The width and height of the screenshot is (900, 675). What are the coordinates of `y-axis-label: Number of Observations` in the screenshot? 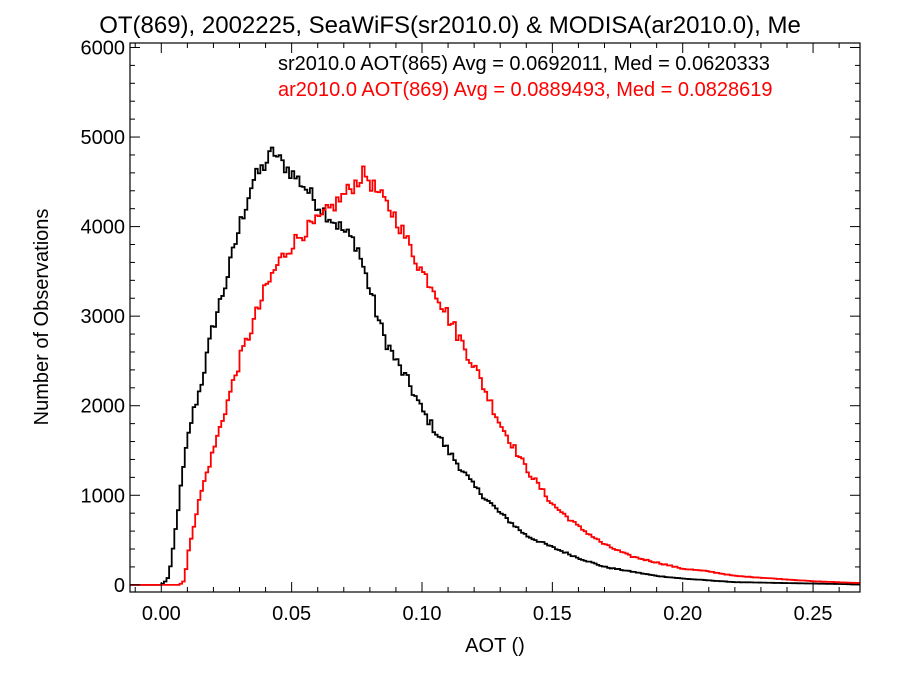 It's located at (42, 317).